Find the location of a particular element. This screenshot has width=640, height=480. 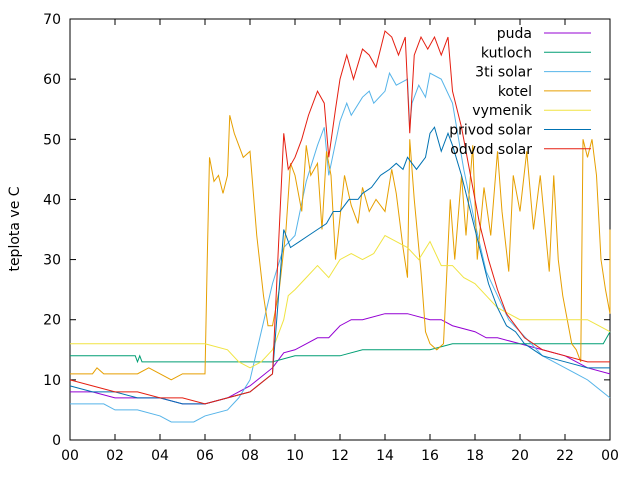

legend-label: kutloch is located at coordinates (506, 53).